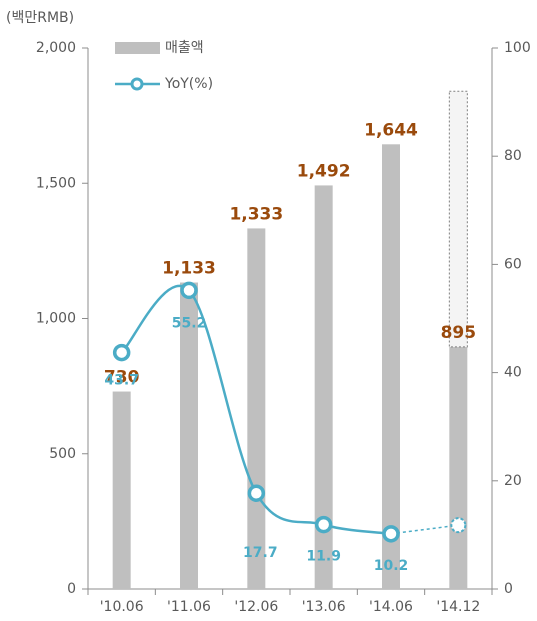 The height and width of the screenshot is (621, 537). I want to click on bar-value-label: 1,133, so click(189, 269).